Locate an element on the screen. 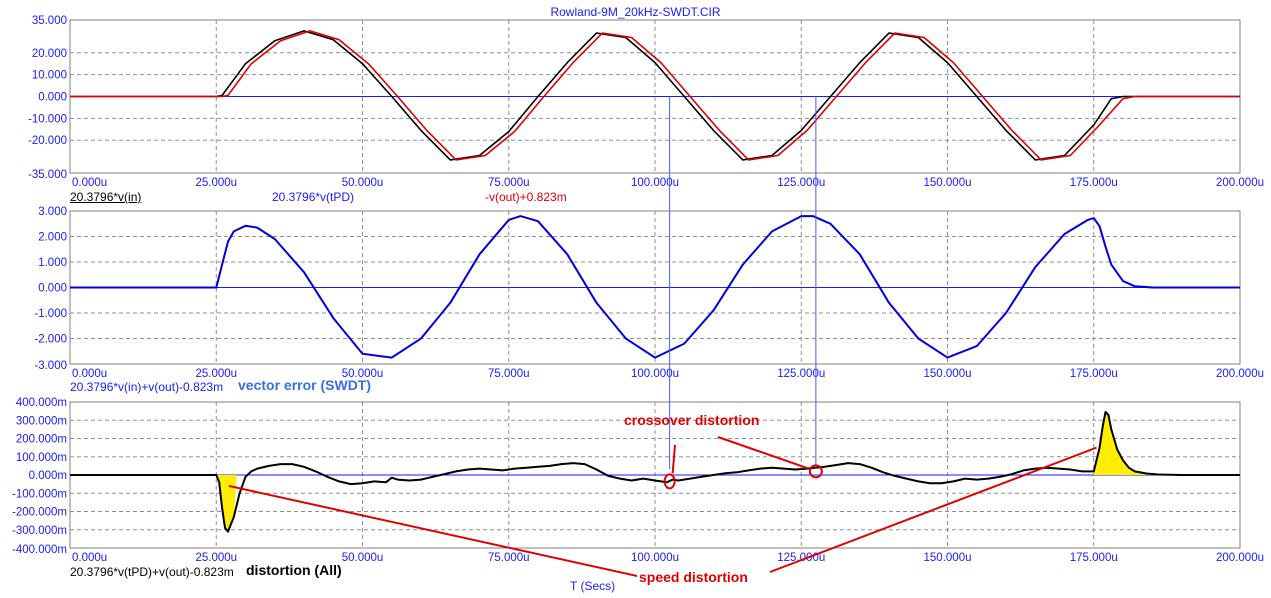  y-tick-label: 20.000 is located at coordinates (49, 54).